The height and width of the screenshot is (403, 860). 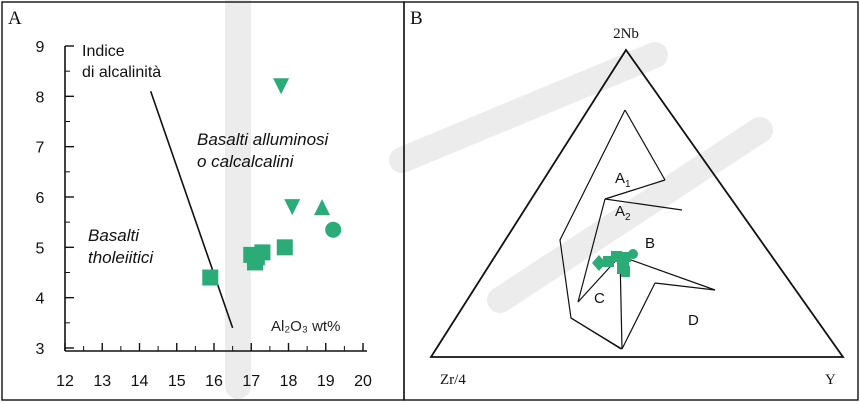 I want to click on field-label-a1-sub: 1, so click(x=628, y=184).